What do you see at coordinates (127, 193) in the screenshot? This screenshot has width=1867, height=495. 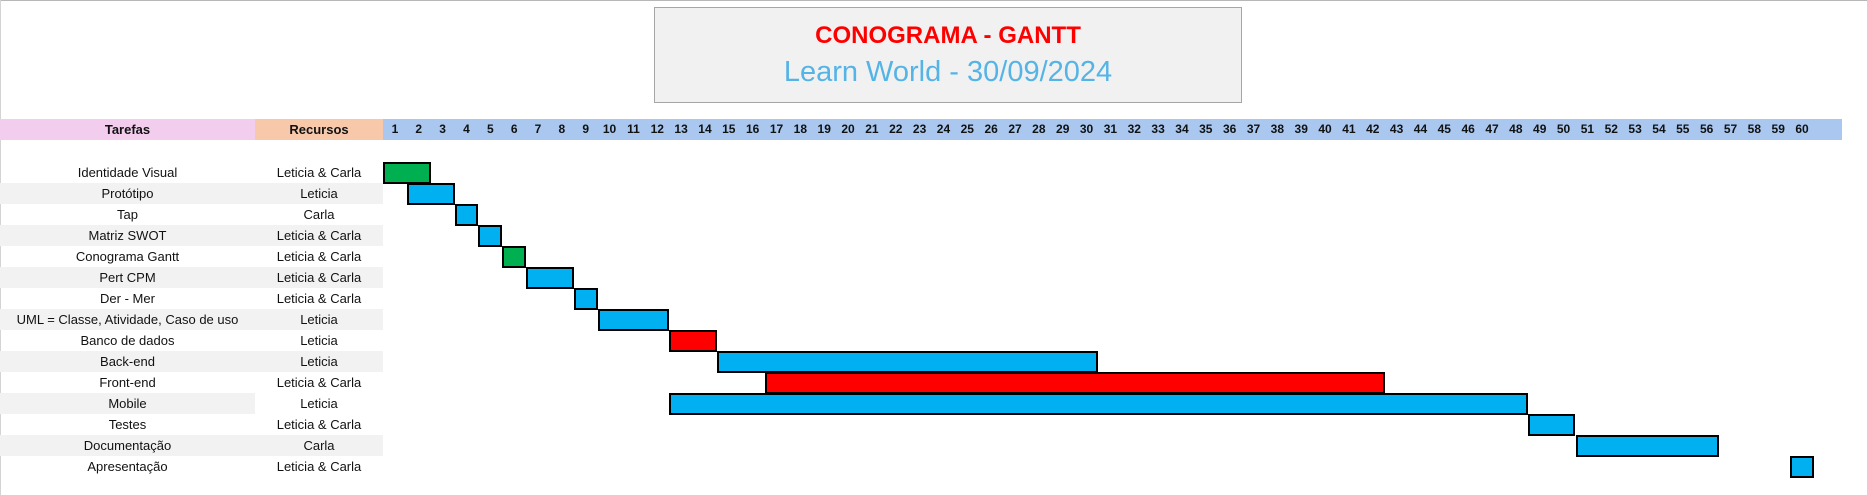 I see `task-name-cell: Protótipo` at bounding box center [127, 193].